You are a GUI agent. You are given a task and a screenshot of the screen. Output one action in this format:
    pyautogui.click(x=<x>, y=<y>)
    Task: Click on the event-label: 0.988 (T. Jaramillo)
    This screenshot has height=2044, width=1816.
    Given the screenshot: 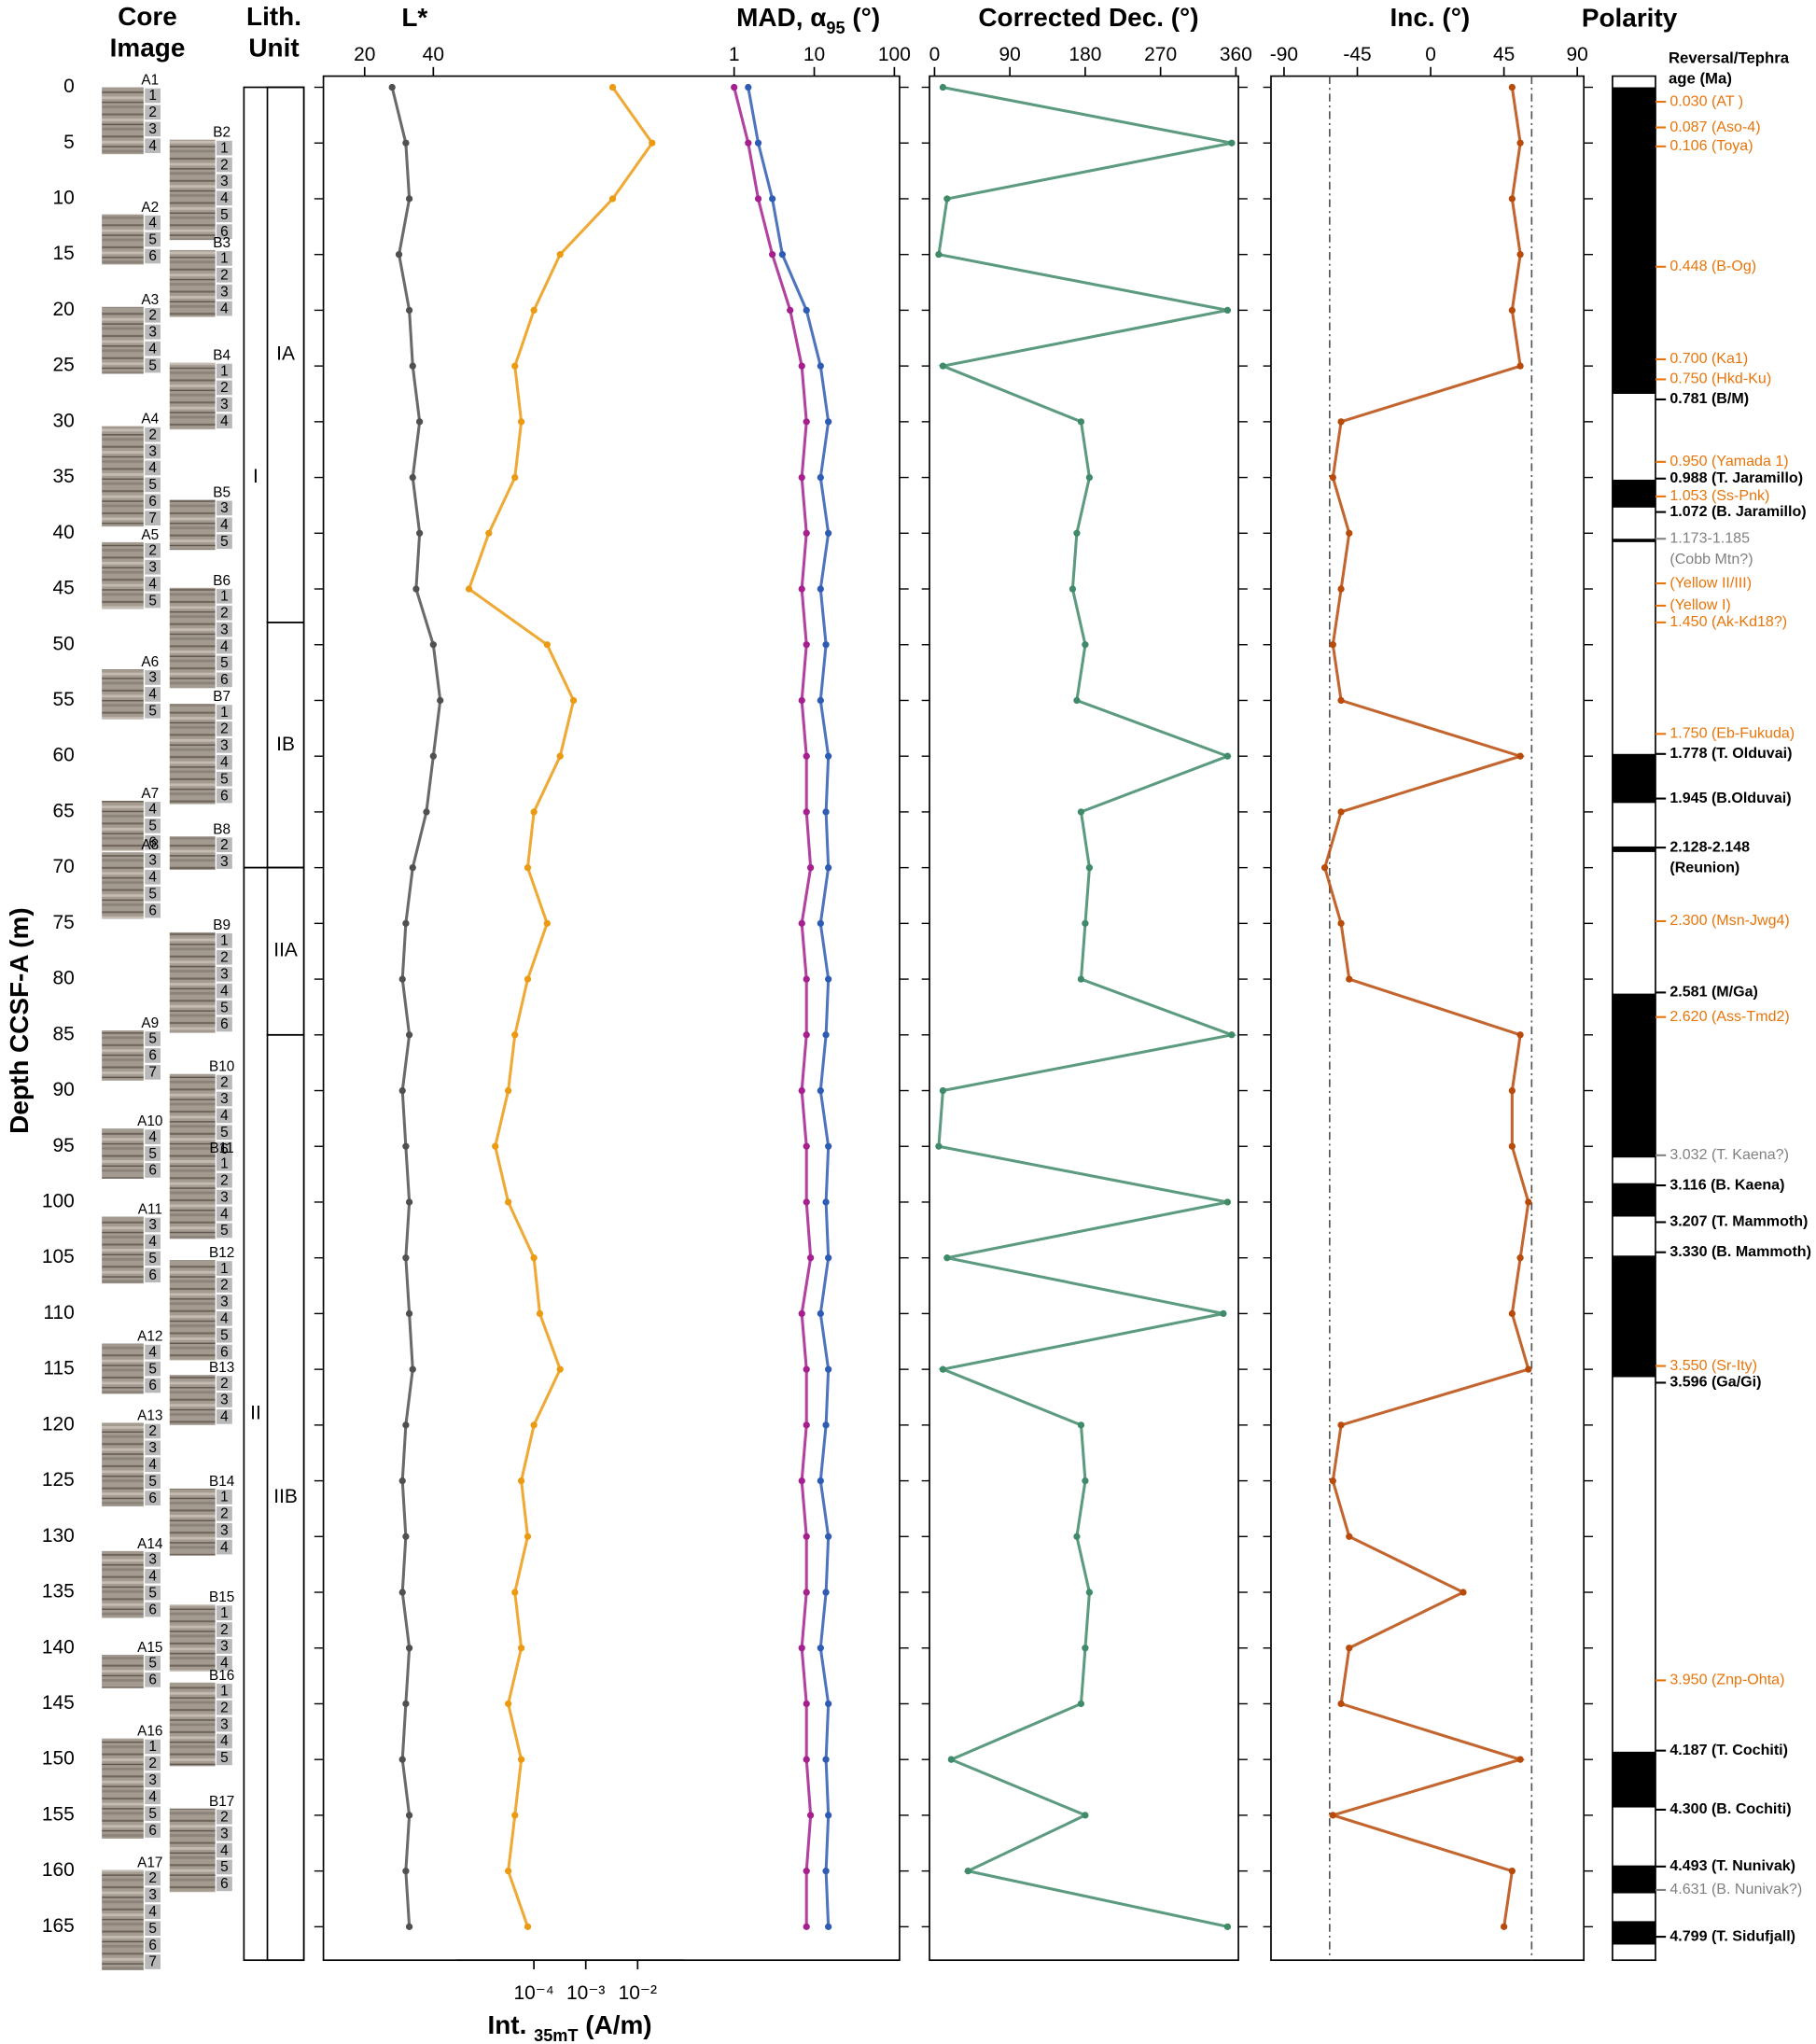 What is the action you would take?
    pyautogui.click(x=1736, y=477)
    